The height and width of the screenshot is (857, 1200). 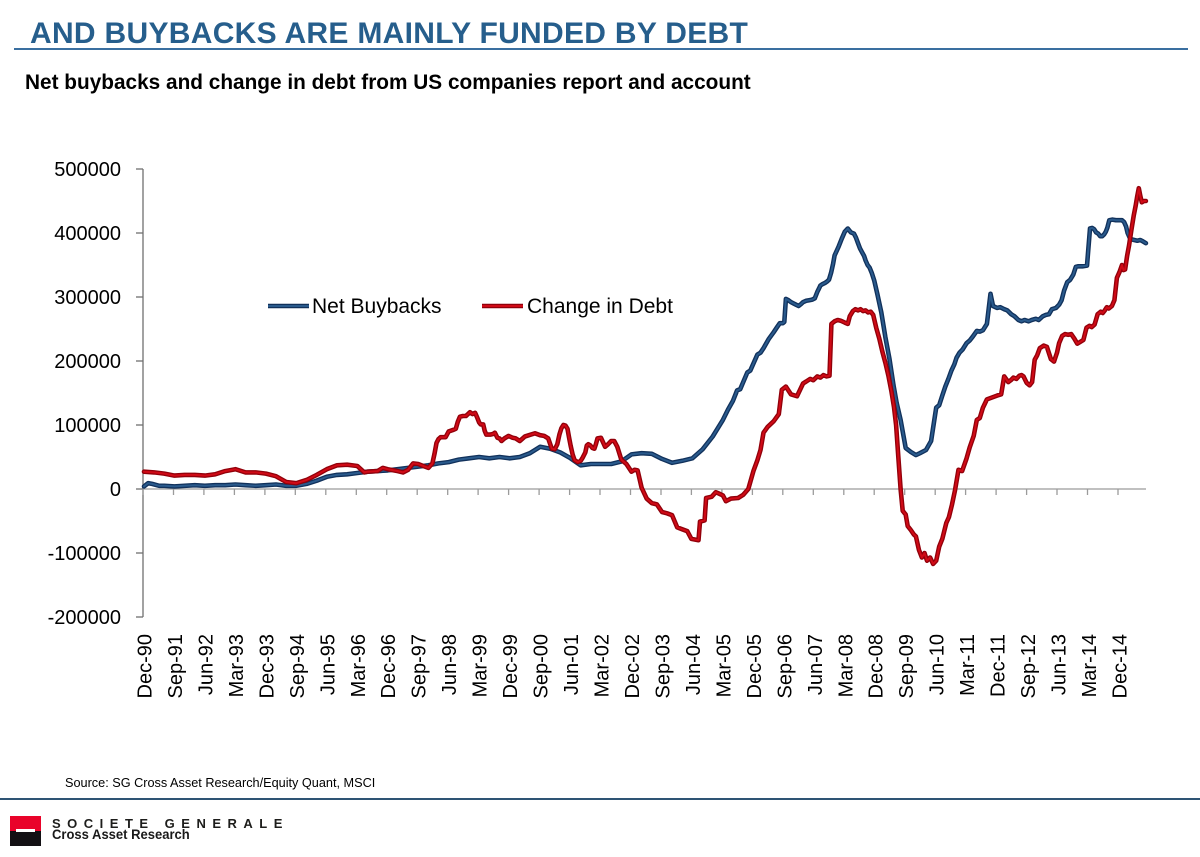 What do you see at coordinates (846, 665) in the screenshot?
I see `svg-text: Mar-08` at bounding box center [846, 665].